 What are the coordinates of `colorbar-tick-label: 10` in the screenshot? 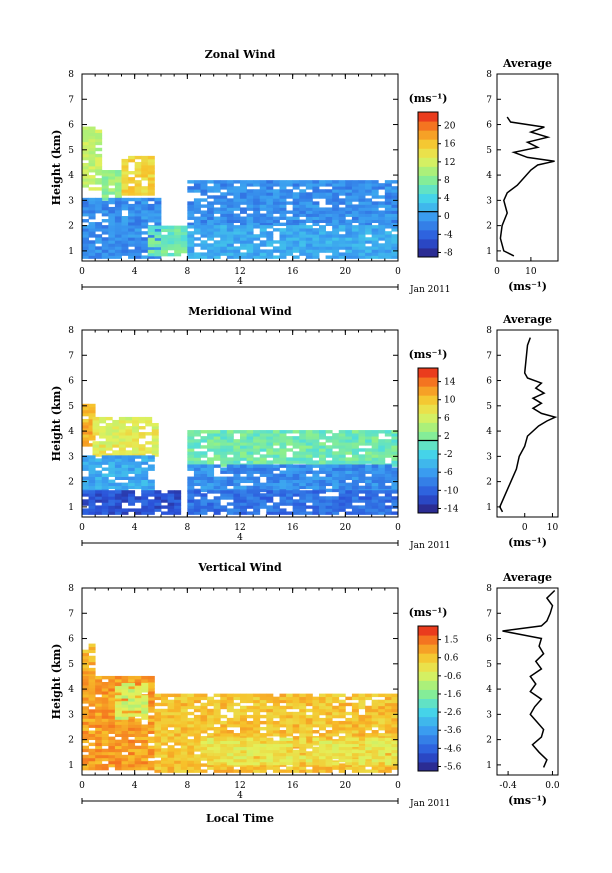 It's located at (450, 401).